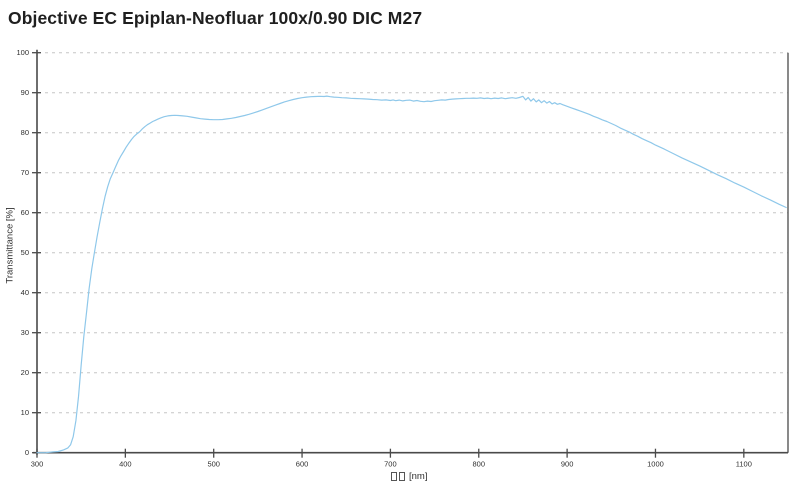 The image size is (800, 490). I want to click on y-tick-label-80: 80, so click(25, 132).